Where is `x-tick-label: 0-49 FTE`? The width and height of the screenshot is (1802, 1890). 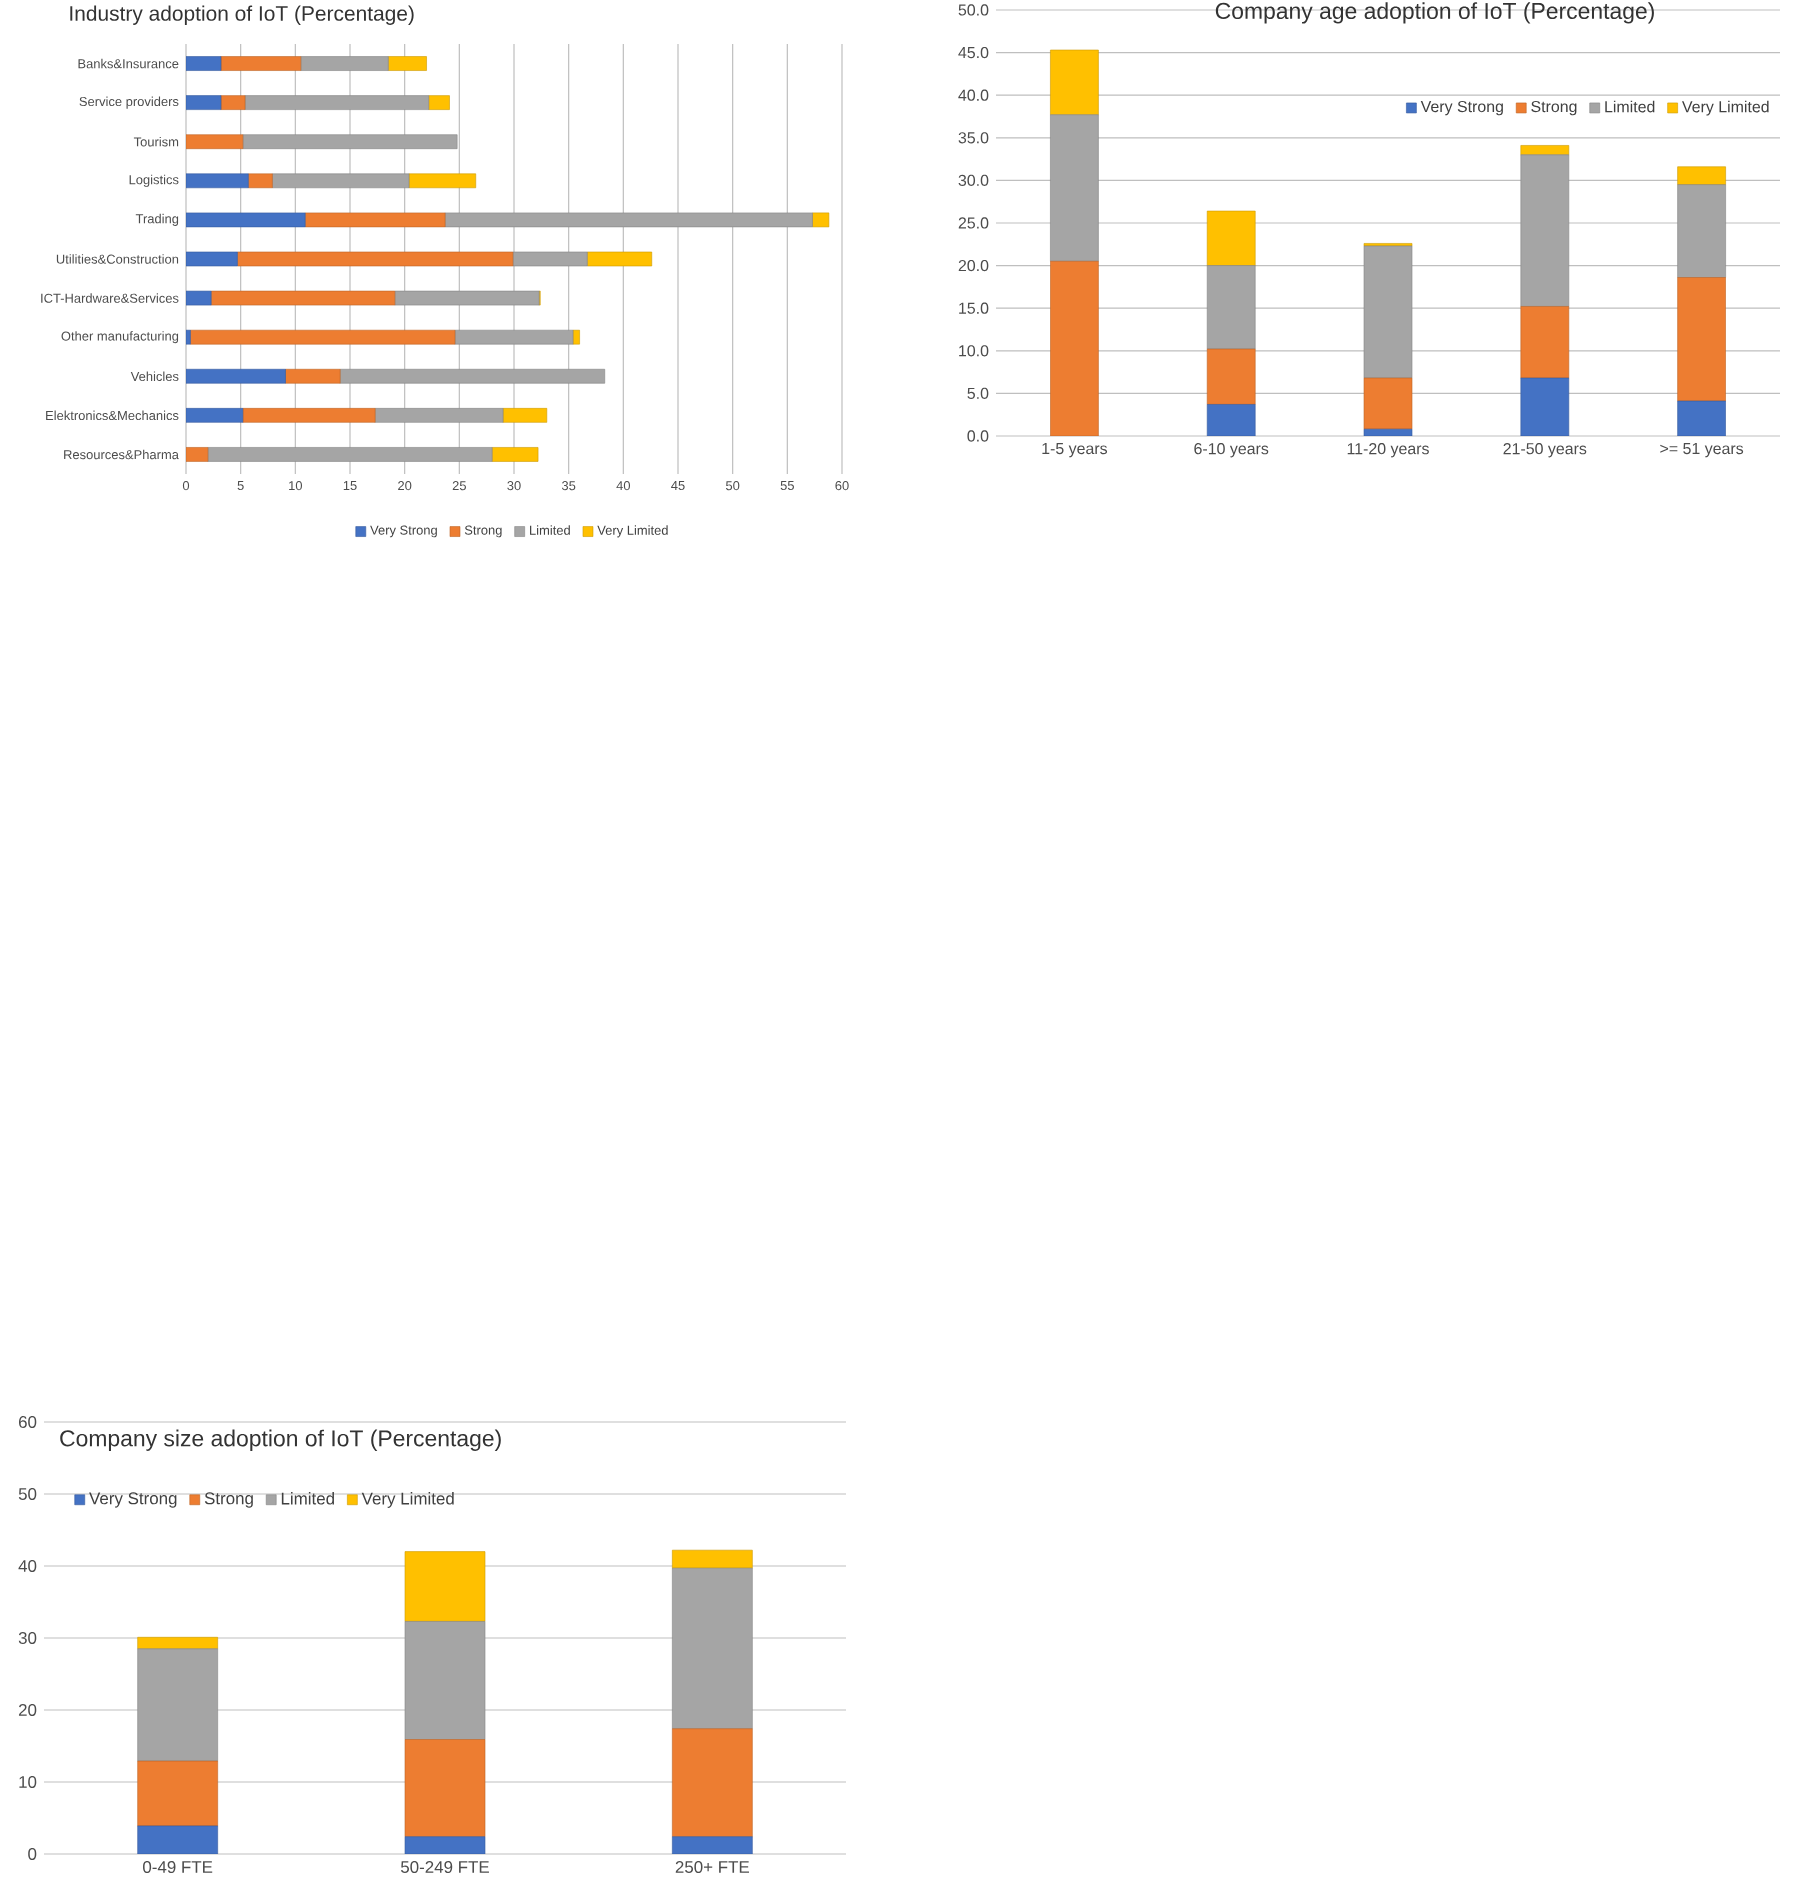 x-tick-label: 0-49 FTE is located at coordinates (178, 1867).